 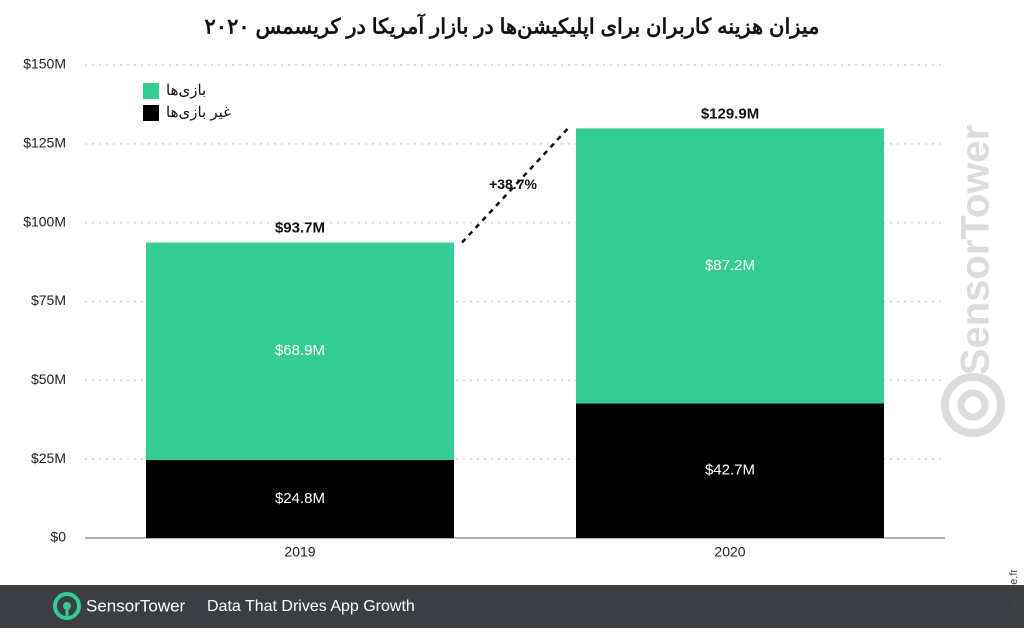 What do you see at coordinates (198, 112) in the screenshot?
I see `legend-label: غیر بازی‌ها` at bounding box center [198, 112].